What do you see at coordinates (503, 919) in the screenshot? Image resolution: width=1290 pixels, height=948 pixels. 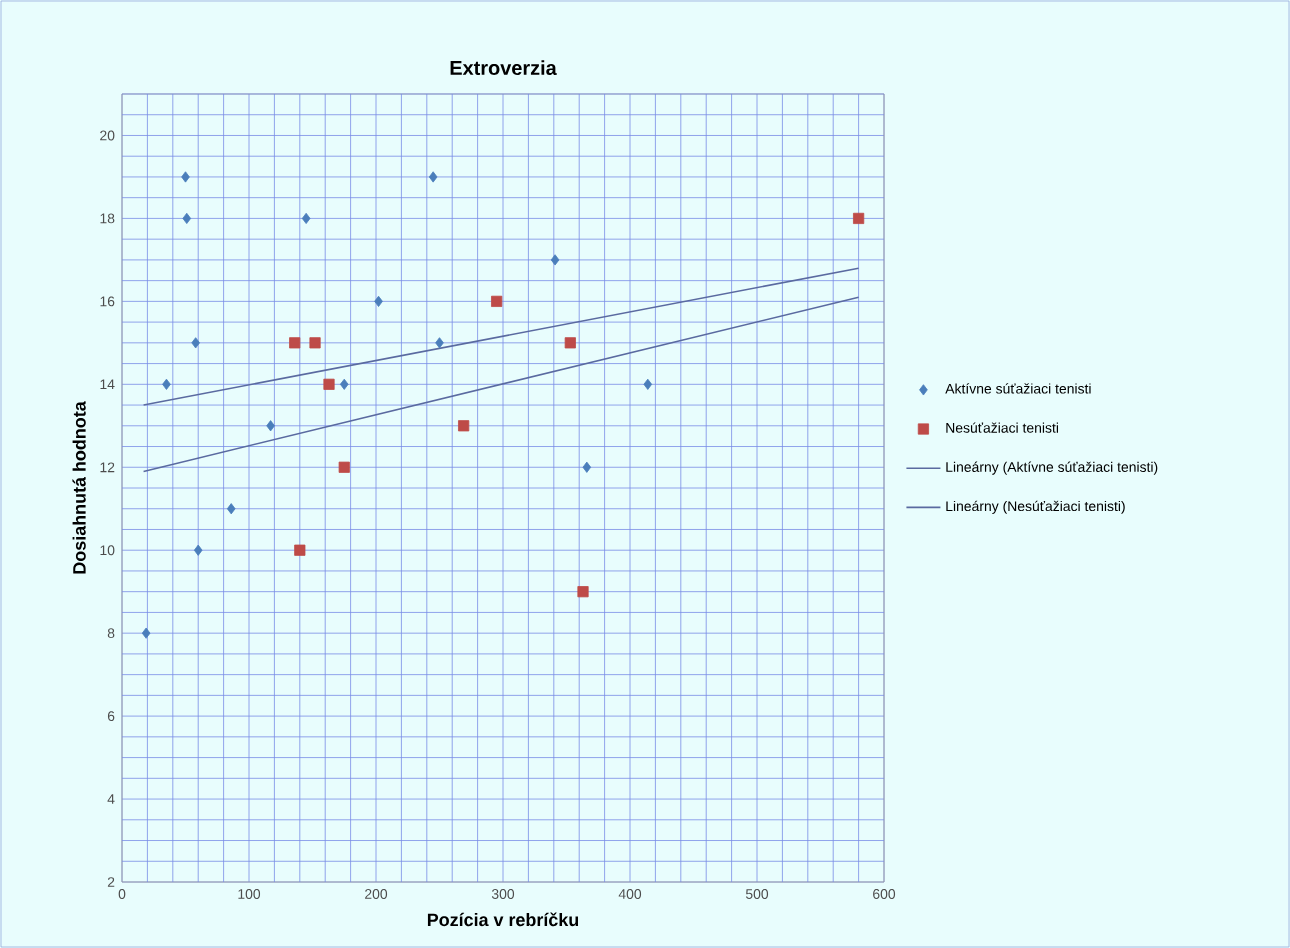 I see `x-axis-title: Pozícia v rebríčku` at bounding box center [503, 919].